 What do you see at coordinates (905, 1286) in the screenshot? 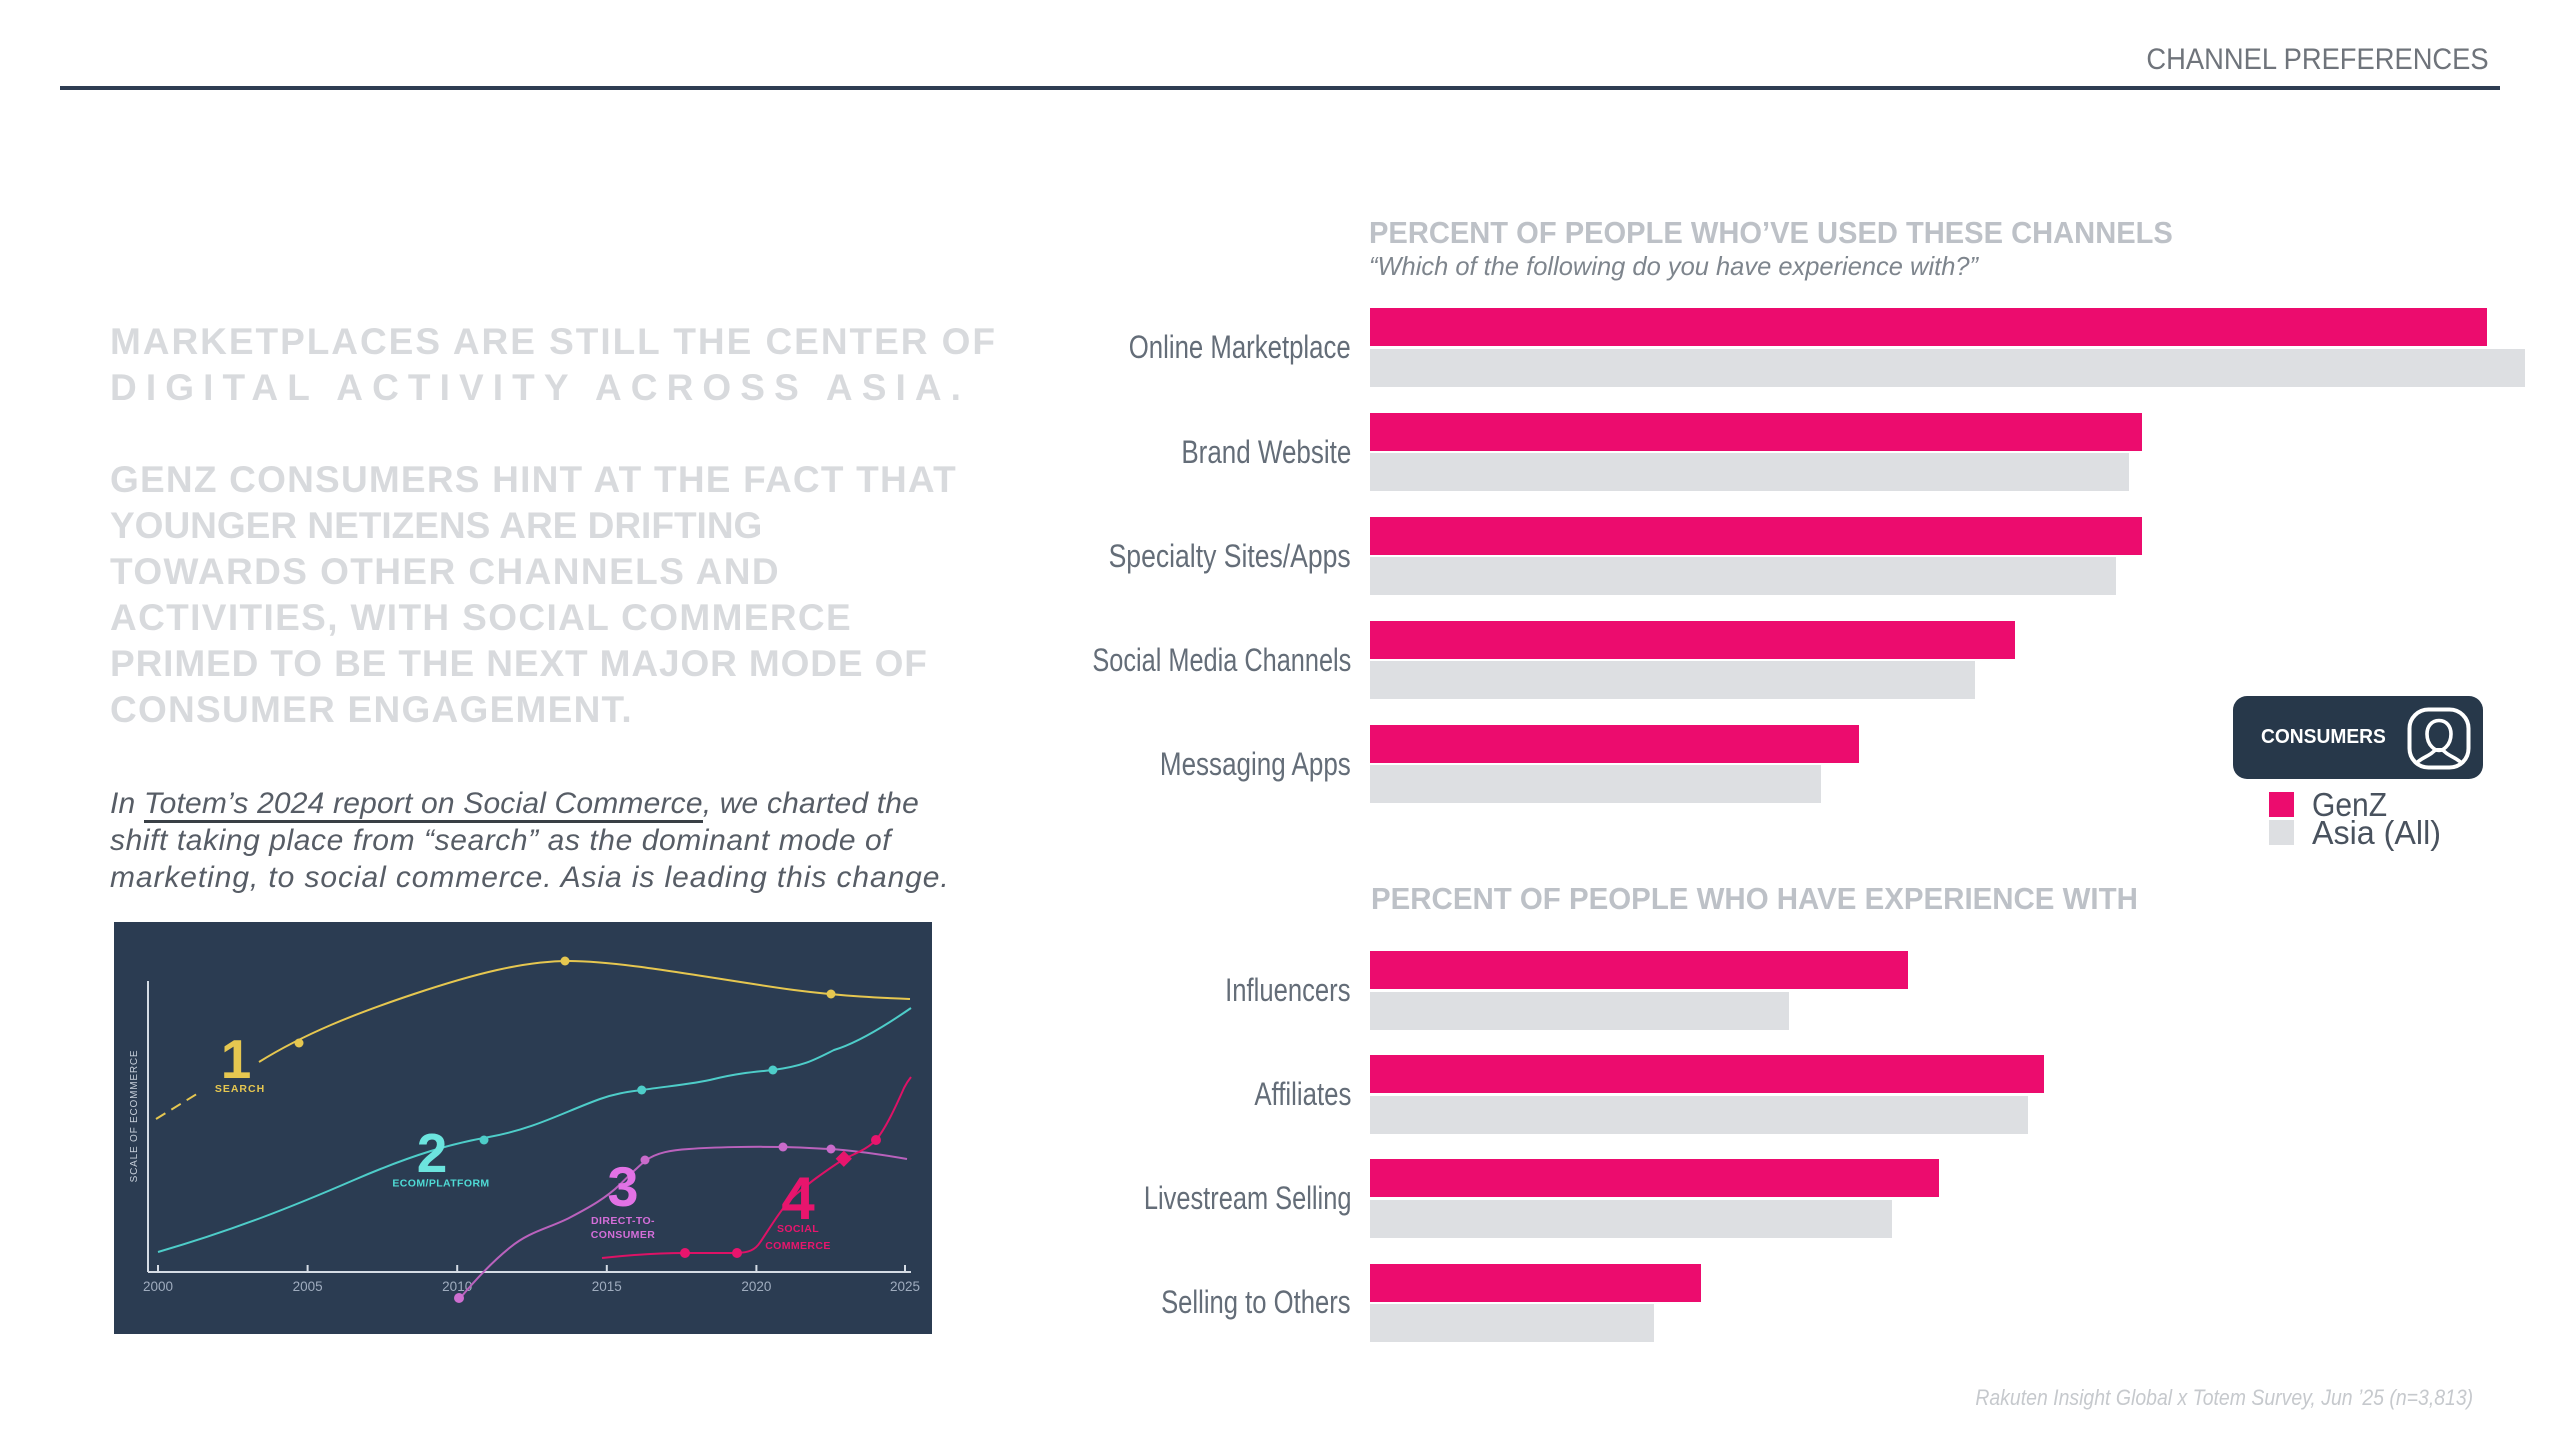
I see `svg-text: 2025` at bounding box center [905, 1286].